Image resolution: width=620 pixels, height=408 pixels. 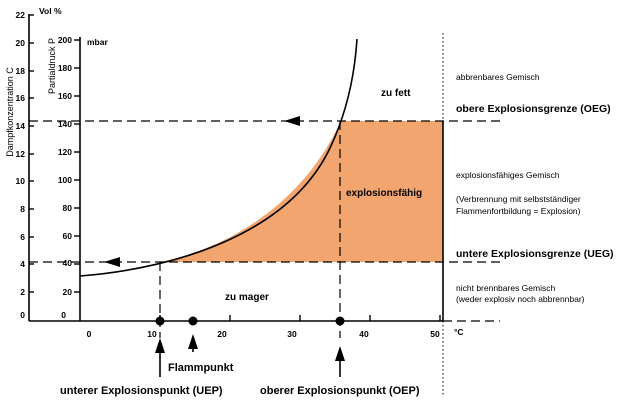 What do you see at coordinates (533, 109) in the screenshot?
I see `label-oeg: obere Explosionsgrenze (OEG)` at bounding box center [533, 109].